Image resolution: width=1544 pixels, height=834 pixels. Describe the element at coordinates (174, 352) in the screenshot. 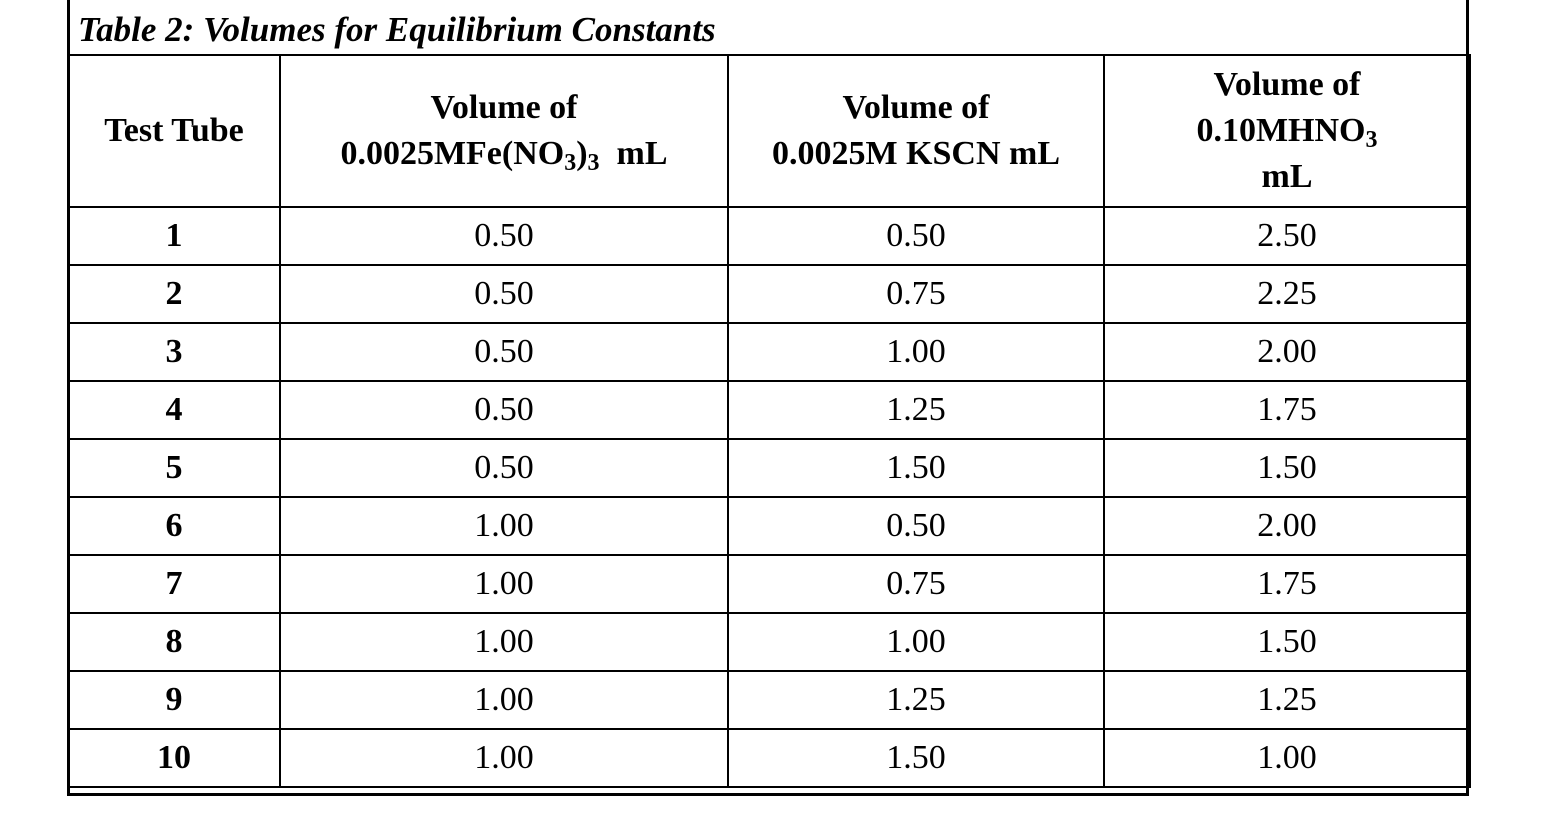

I see `cell-test-tube: 3` at that location.